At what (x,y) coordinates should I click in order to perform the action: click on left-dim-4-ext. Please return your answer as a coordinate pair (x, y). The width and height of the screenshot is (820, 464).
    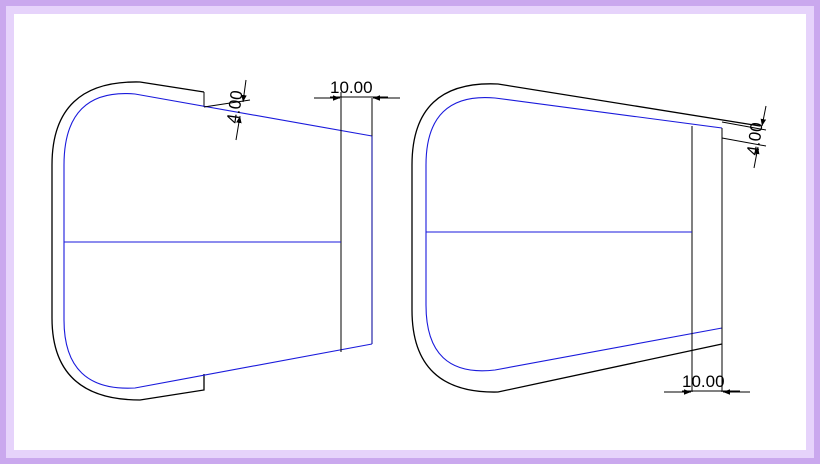
    Looking at the image, I should click on (227, 103).